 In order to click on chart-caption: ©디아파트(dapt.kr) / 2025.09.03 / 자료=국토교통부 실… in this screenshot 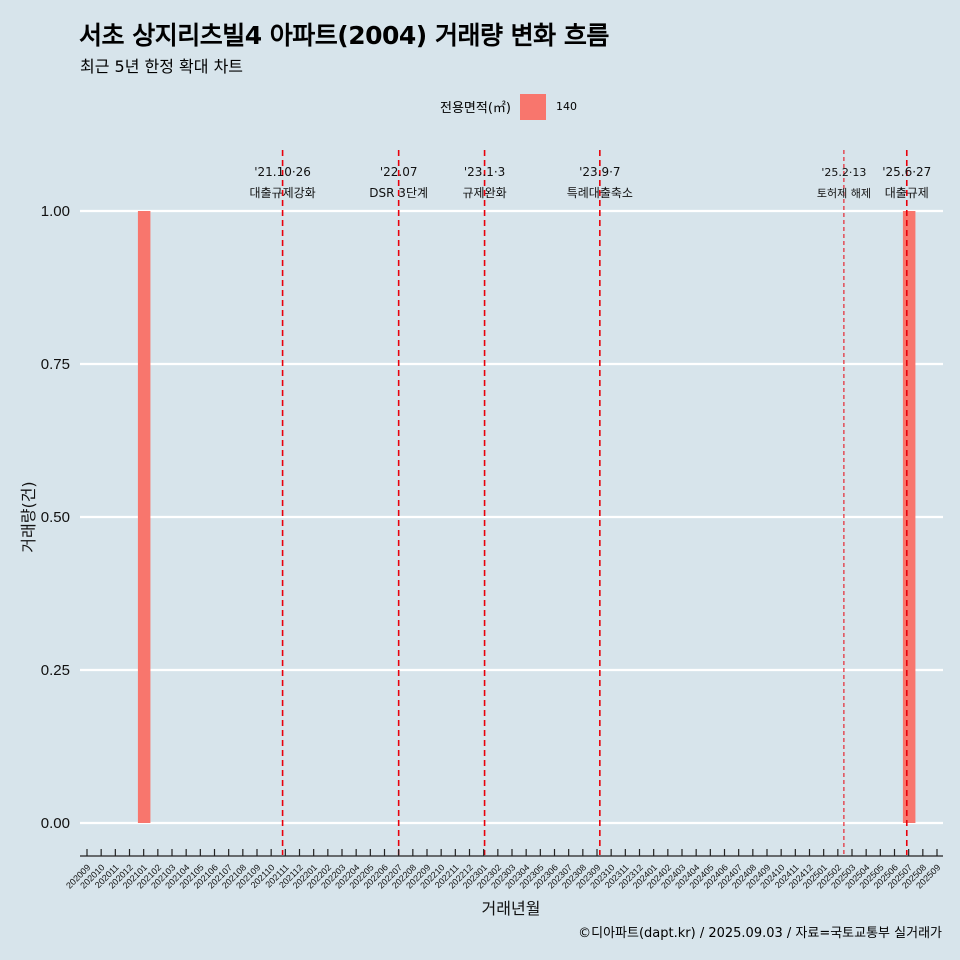, I will do `click(760, 933)`.